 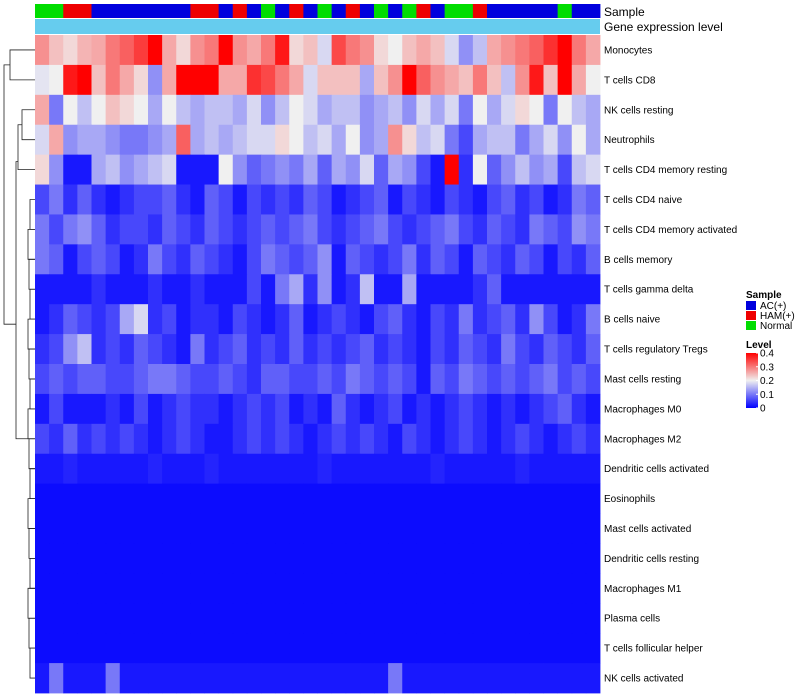 I want to click on legend-tick-label: 0.1, so click(x=767, y=395).